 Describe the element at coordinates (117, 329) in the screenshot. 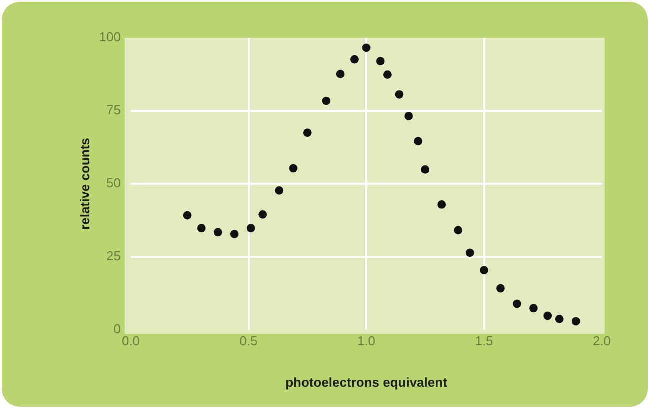

I see `y-tick-label: 0` at that location.